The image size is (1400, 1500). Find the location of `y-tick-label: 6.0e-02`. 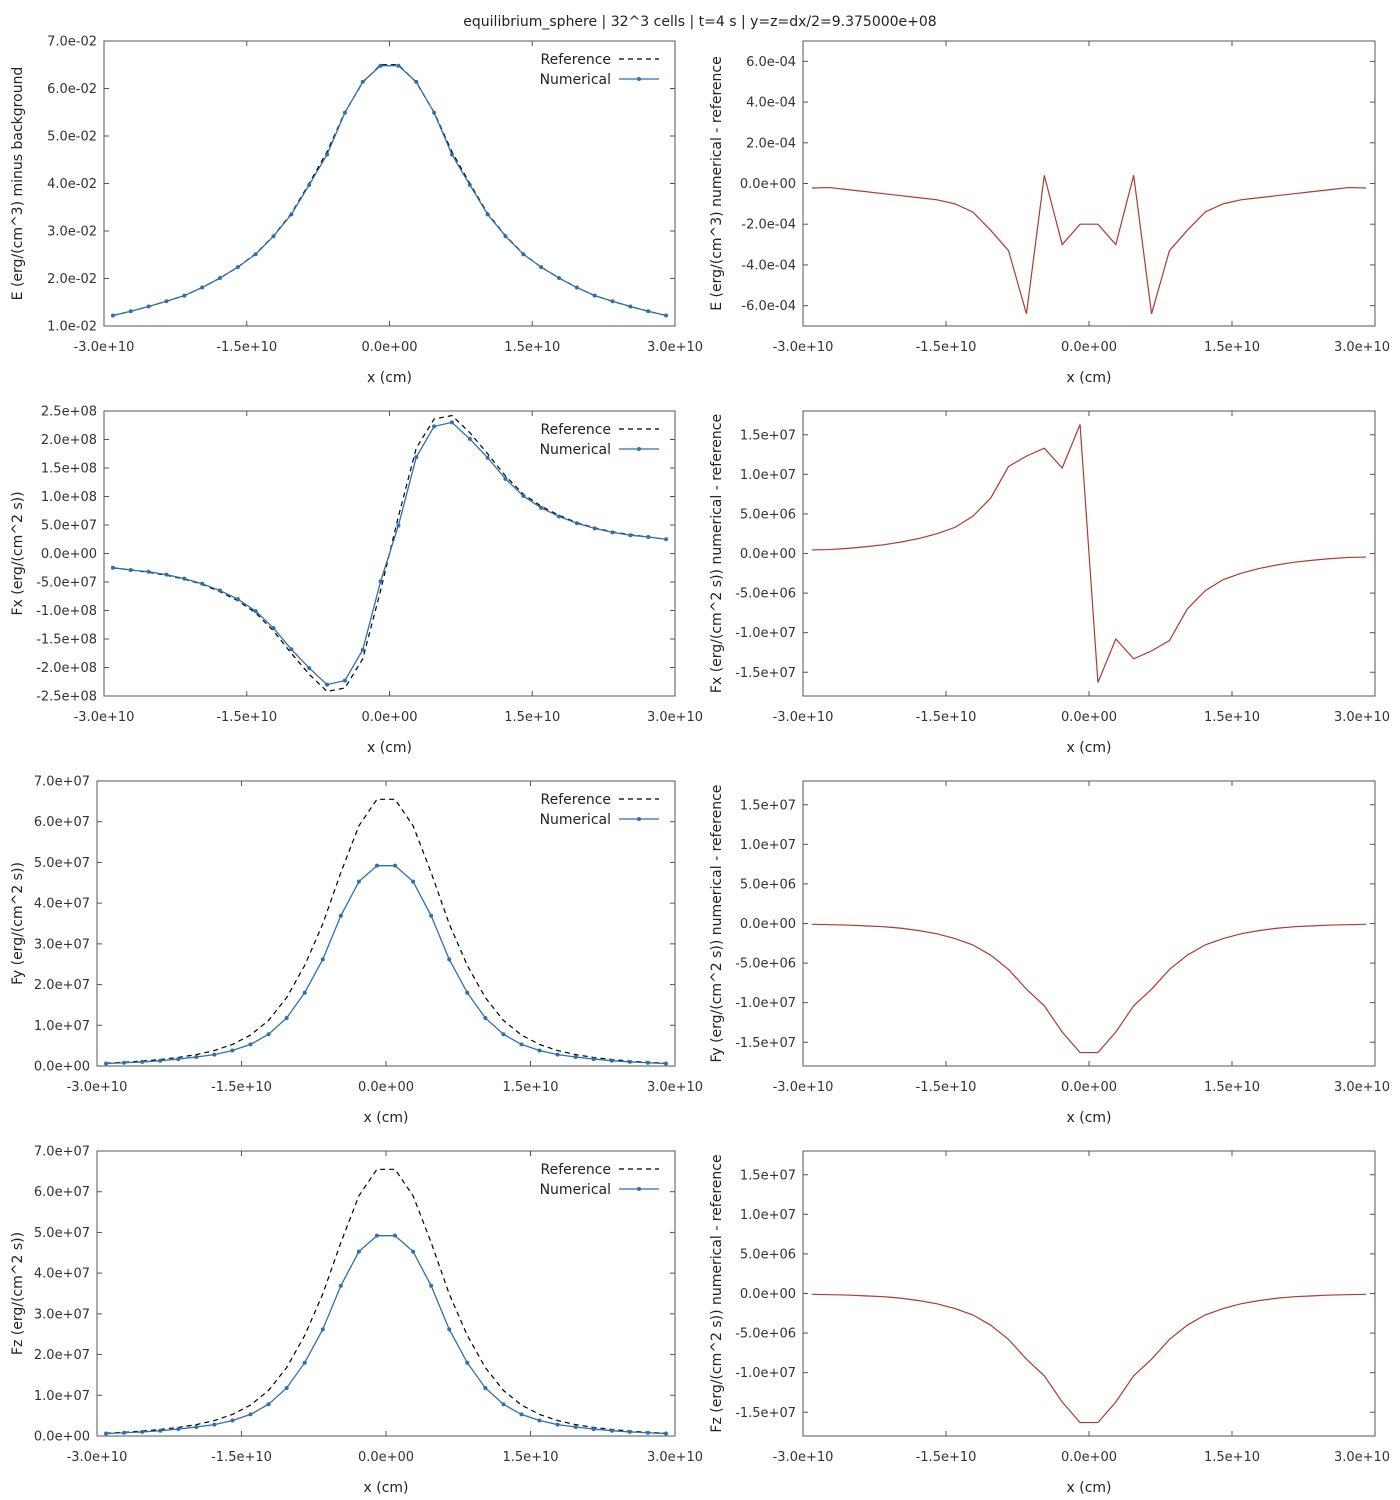

y-tick-label: 6.0e-02 is located at coordinates (72, 89).